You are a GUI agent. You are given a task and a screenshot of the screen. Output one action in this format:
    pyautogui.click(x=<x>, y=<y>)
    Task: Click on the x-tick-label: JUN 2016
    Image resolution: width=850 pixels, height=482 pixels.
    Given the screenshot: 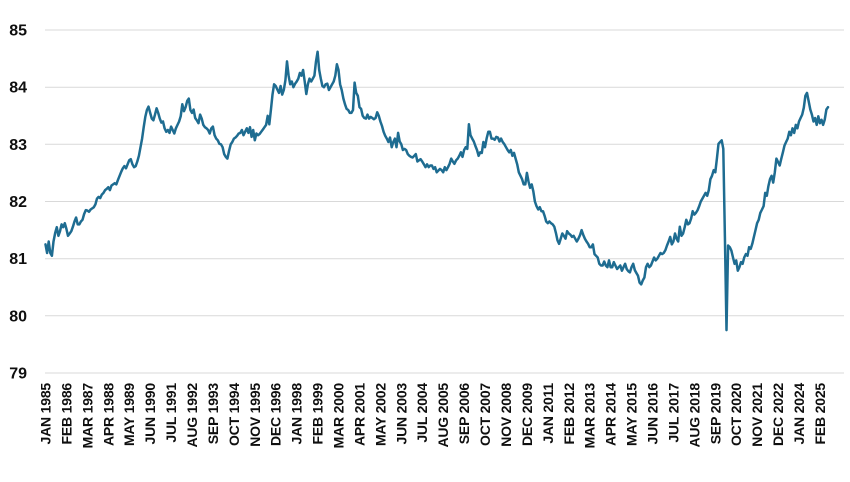 What is the action you would take?
    pyautogui.click(x=653, y=414)
    